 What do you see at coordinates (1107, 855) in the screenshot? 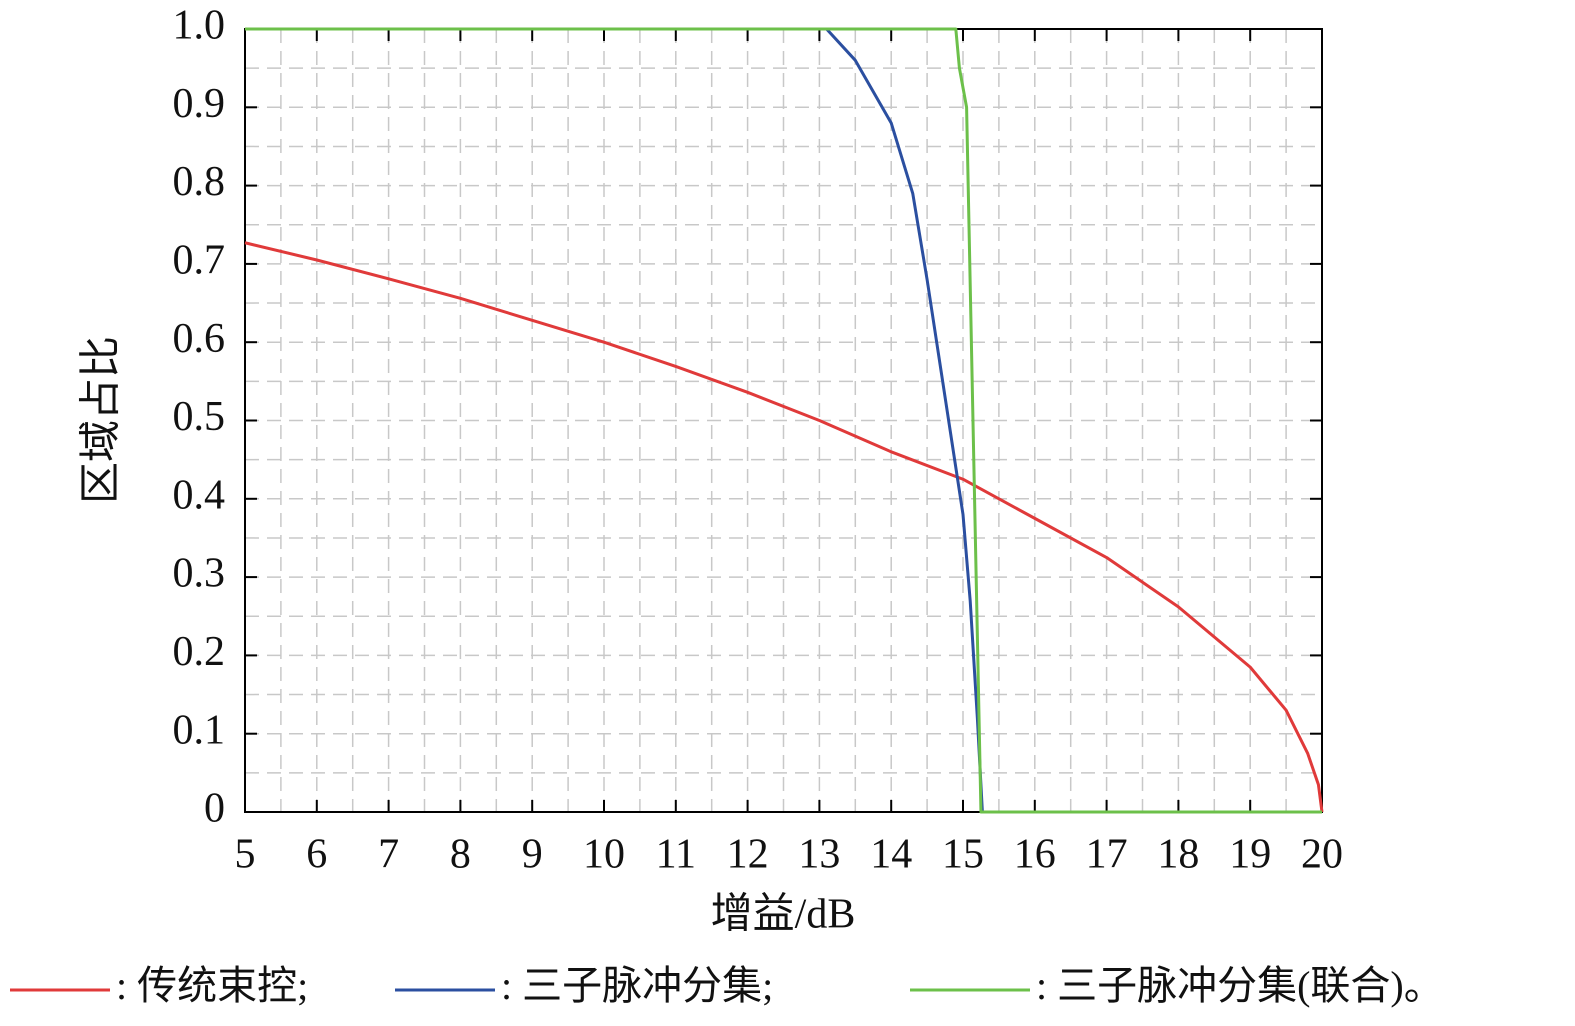
I see `x-tick-label: 17` at bounding box center [1107, 855].